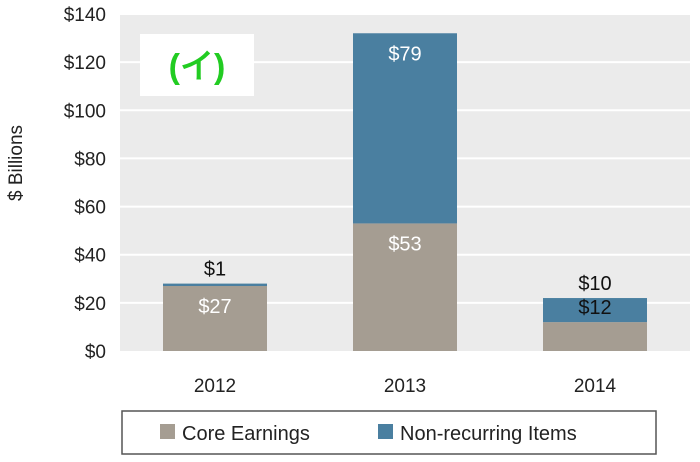 The image size is (700, 462). Describe the element at coordinates (85, 15) in the screenshot. I see `y-tick-label: $140` at that location.